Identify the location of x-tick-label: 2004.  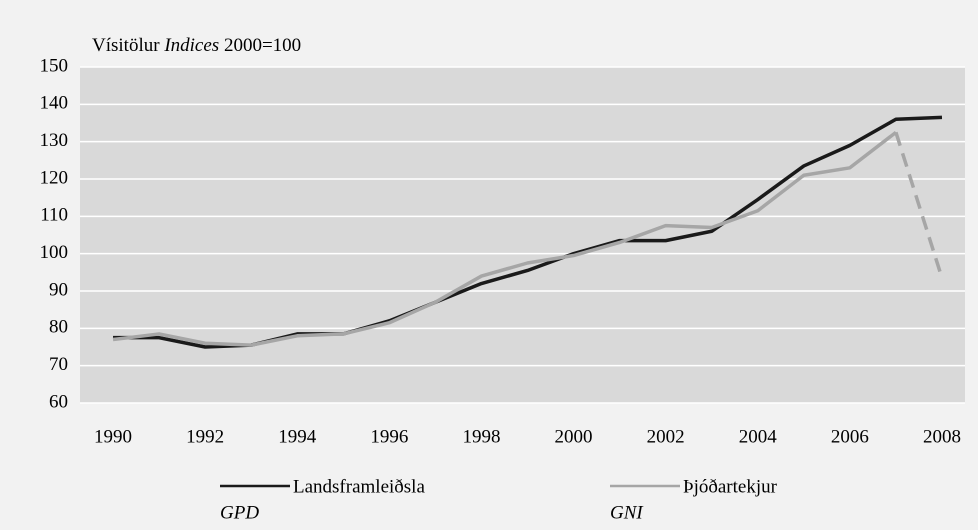
(758, 436).